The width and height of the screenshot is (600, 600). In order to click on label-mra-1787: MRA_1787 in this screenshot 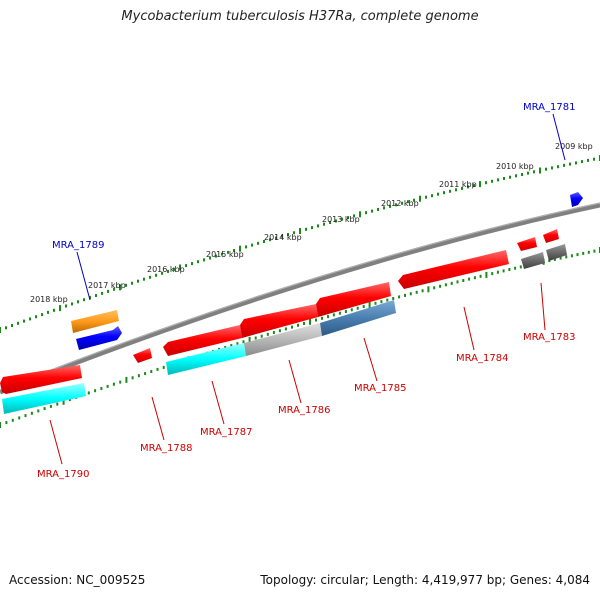, I will do `click(226, 432)`.